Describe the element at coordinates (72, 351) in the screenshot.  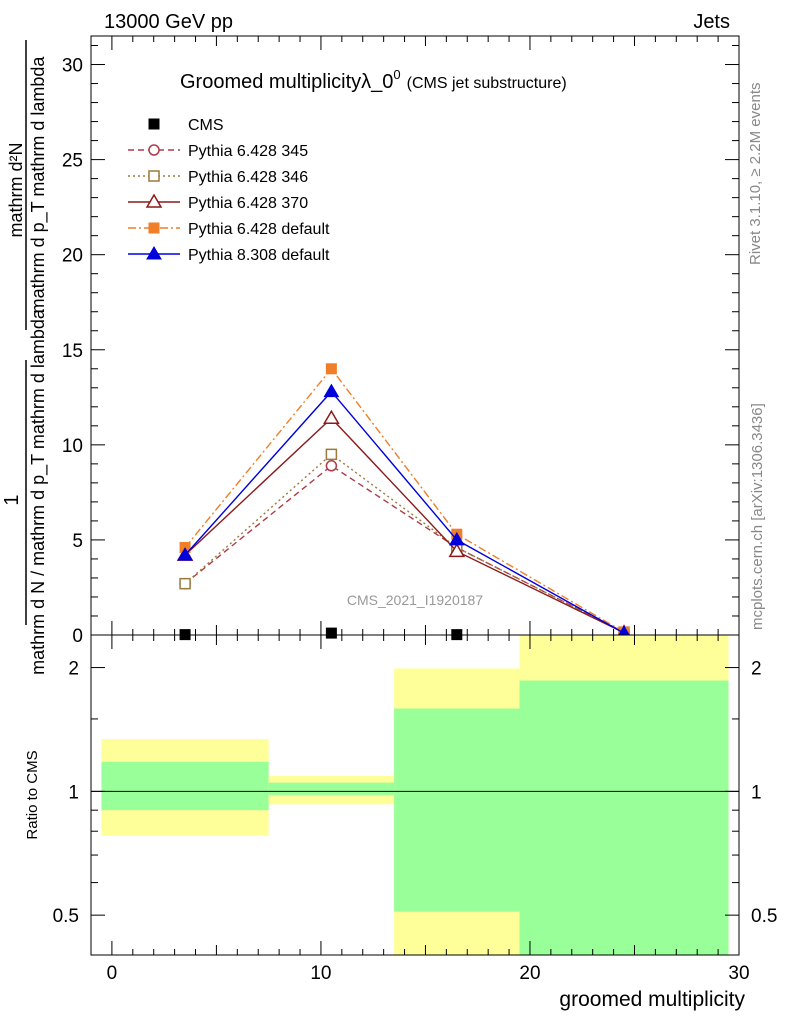
I see `y-tick-label: 15` at that location.